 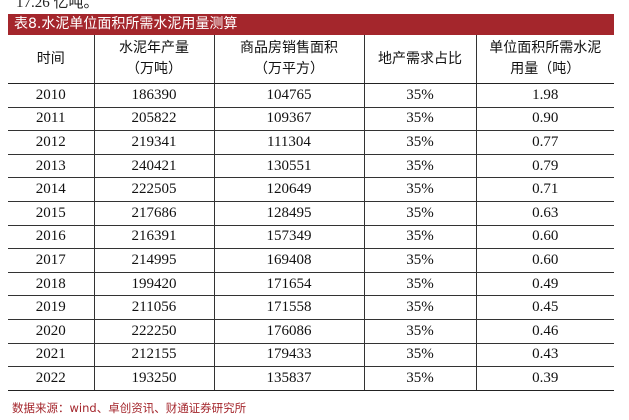 What do you see at coordinates (289, 378) in the screenshot?
I see `sales-area-cell: 135837` at bounding box center [289, 378].